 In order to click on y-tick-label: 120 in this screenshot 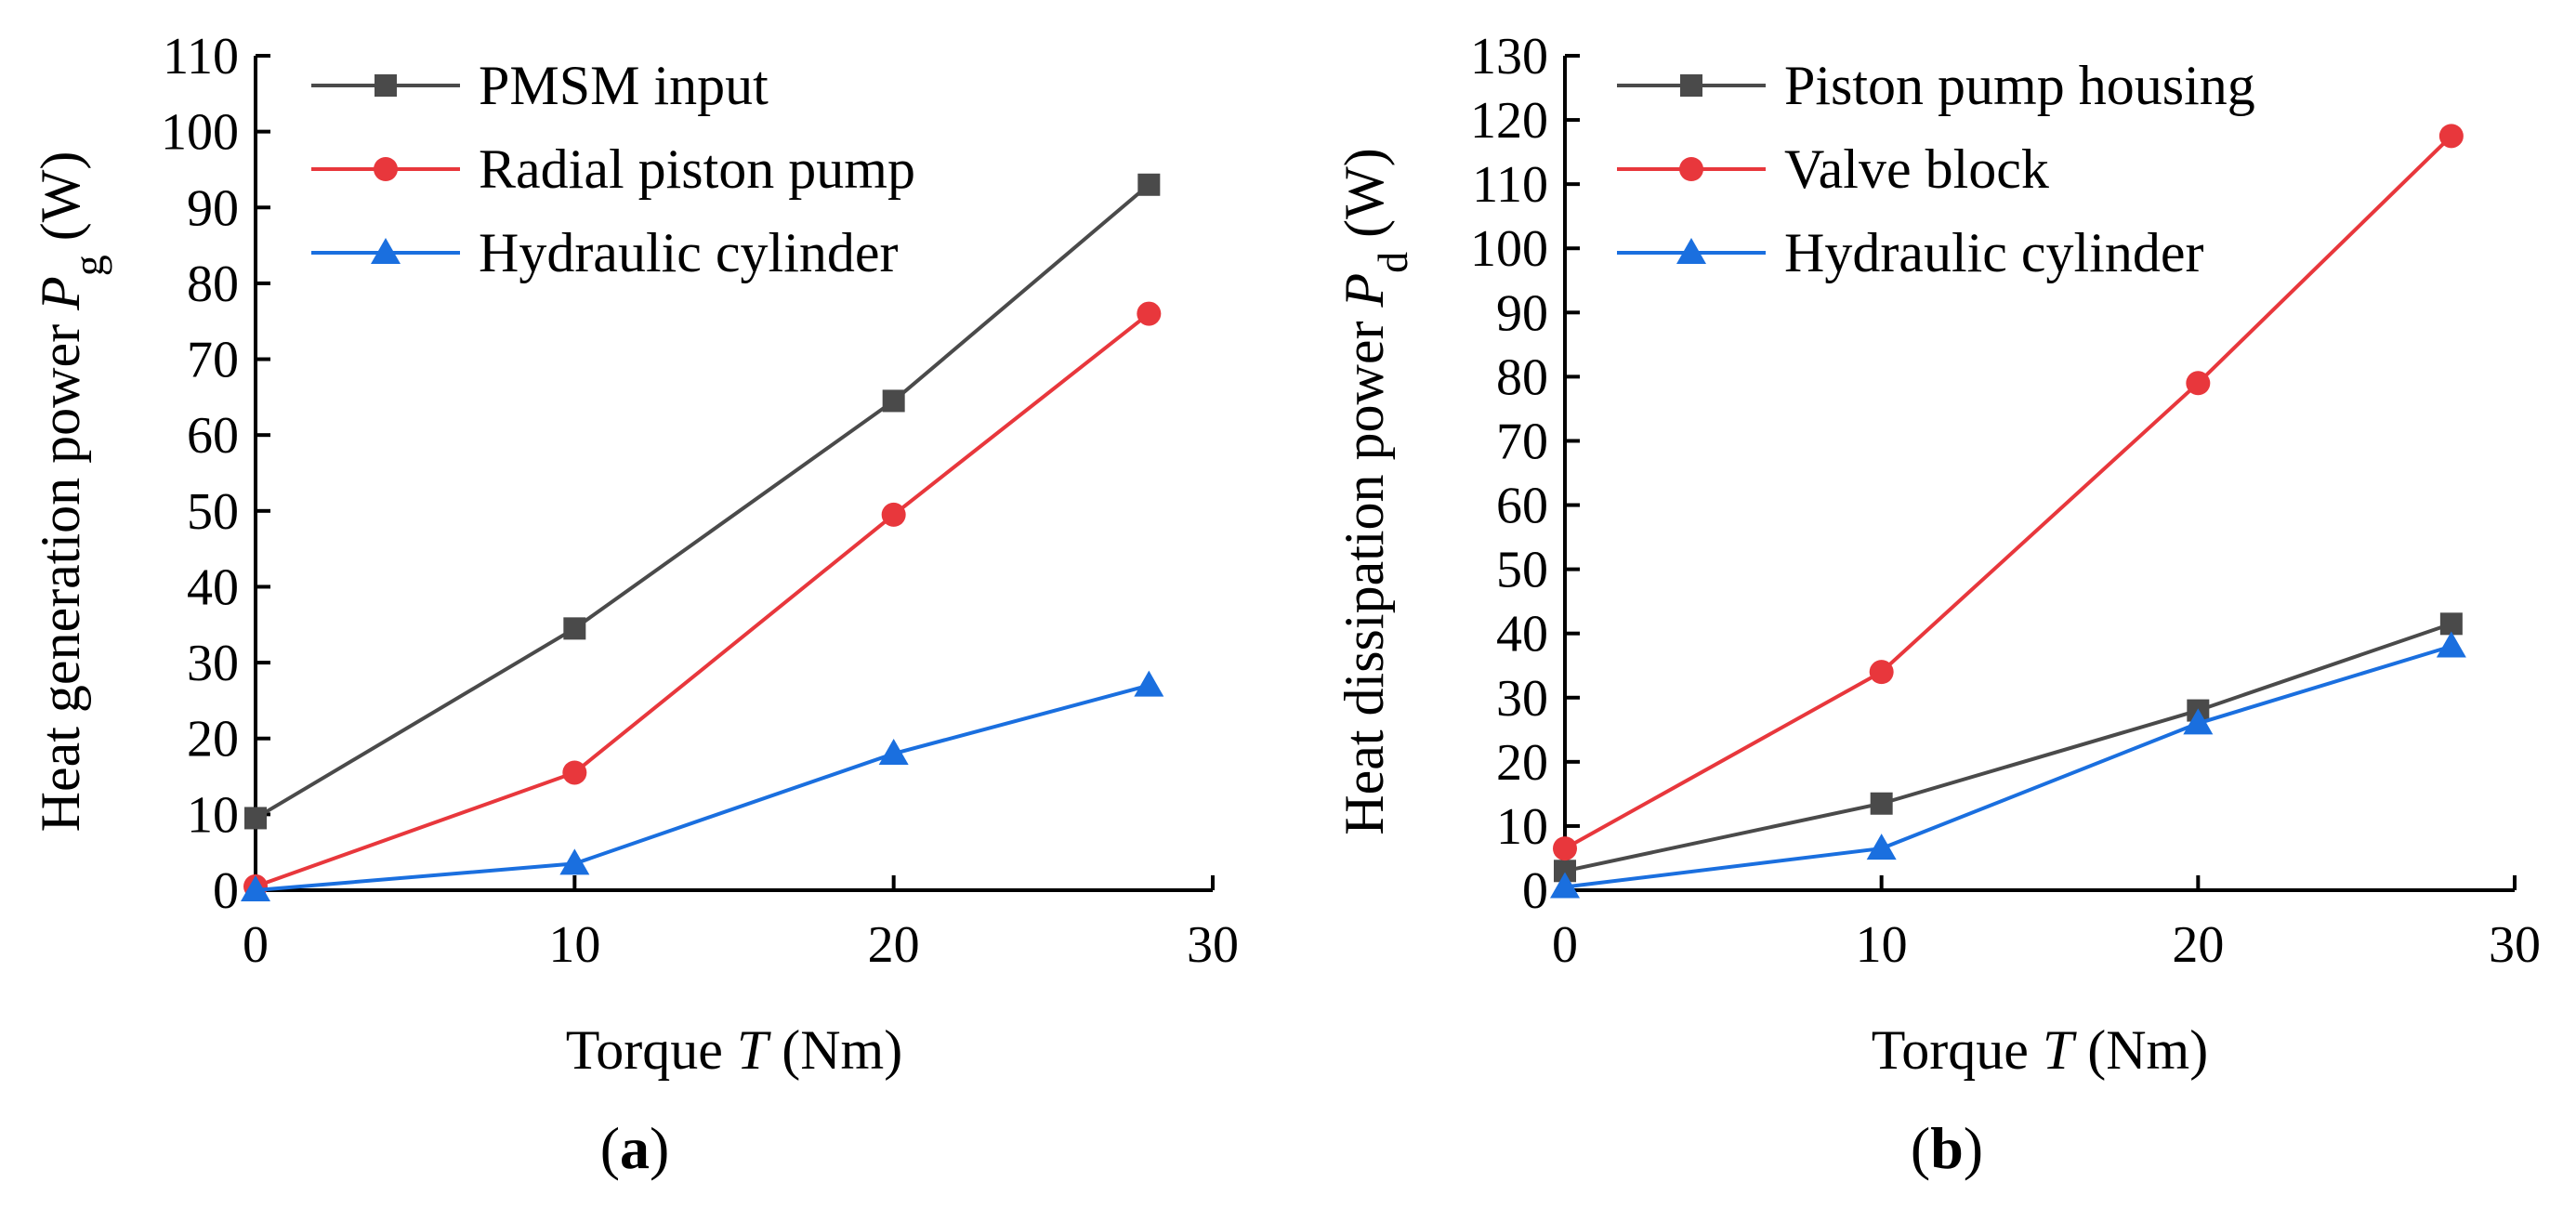, I will do `click(1509, 121)`.